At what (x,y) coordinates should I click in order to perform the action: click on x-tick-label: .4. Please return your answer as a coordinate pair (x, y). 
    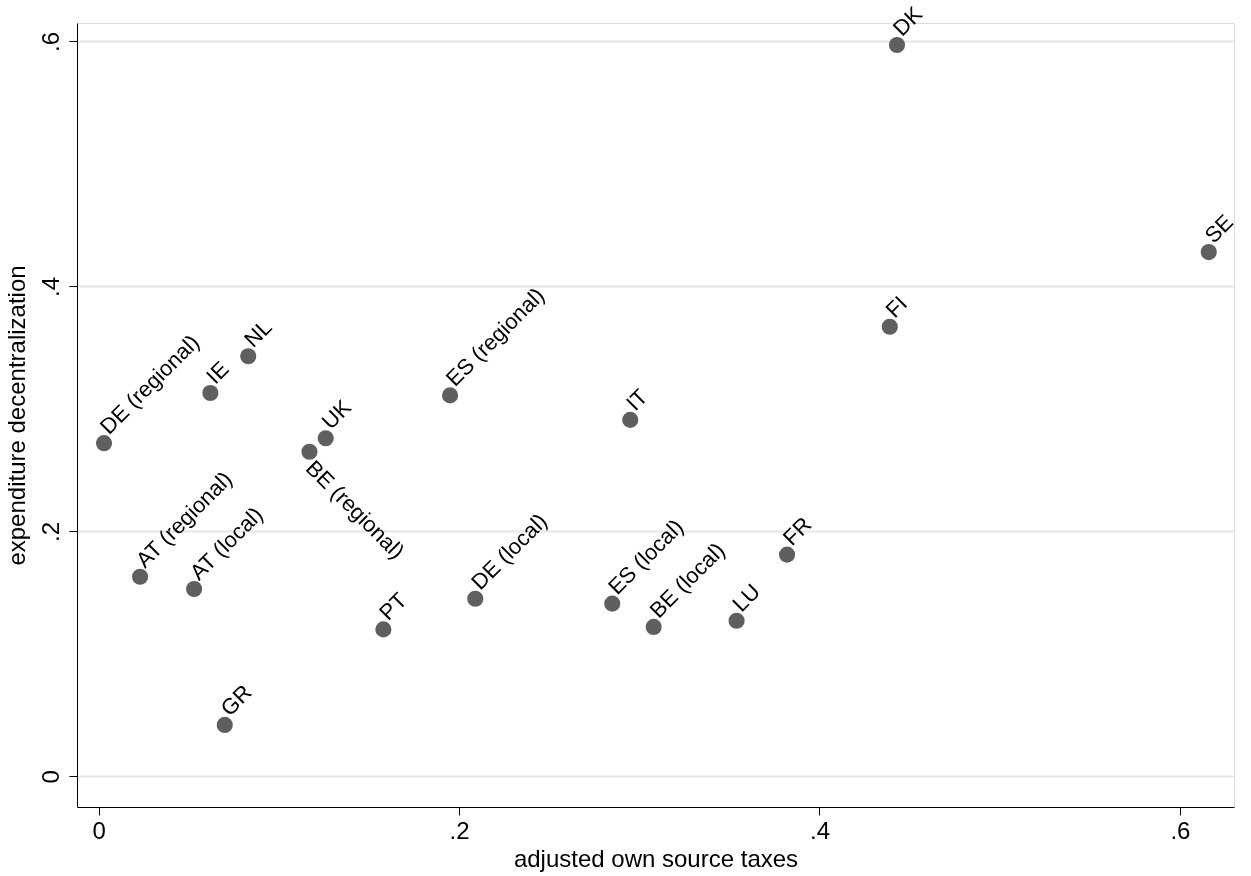
    Looking at the image, I should click on (820, 830).